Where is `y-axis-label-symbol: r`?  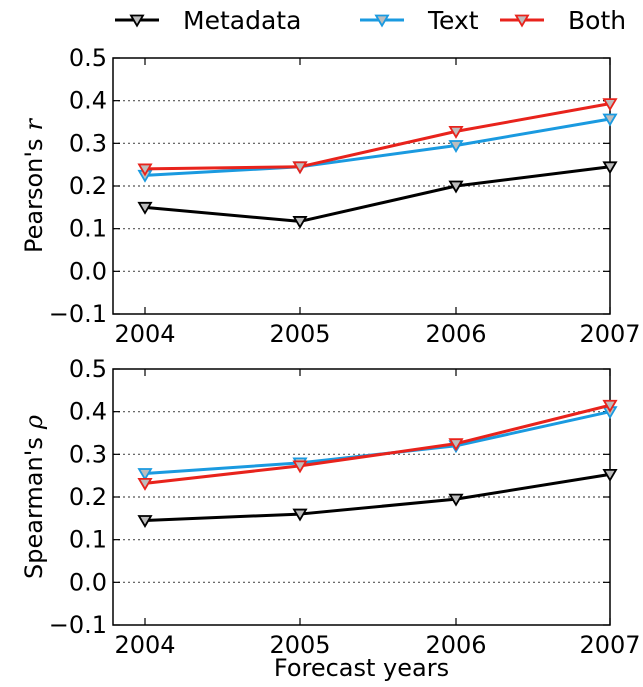 y-axis-label-symbol: r is located at coordinates (34, 124).